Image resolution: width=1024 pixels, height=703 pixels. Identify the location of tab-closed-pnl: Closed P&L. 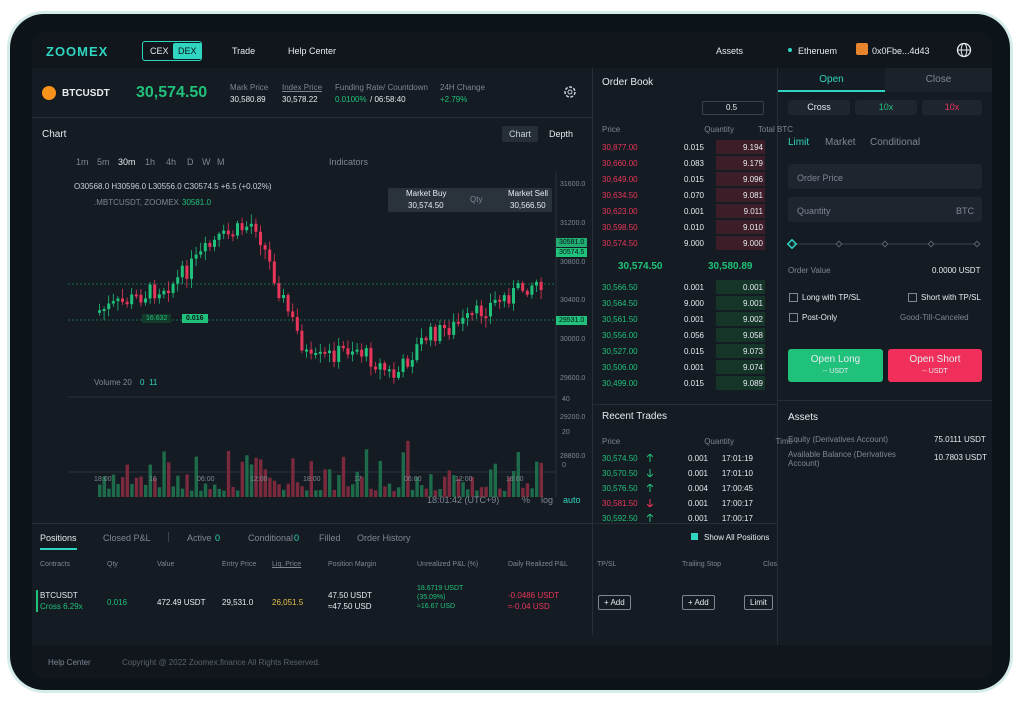
(127, 538).